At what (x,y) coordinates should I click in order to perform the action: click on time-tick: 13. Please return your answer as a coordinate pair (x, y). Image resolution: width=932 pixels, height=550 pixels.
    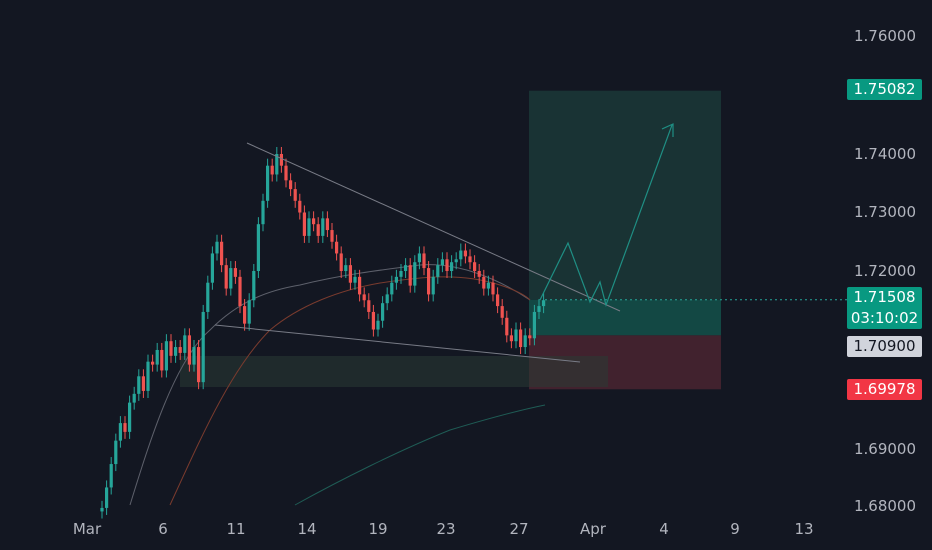
    Looking at the image, I should click on (804, 529).